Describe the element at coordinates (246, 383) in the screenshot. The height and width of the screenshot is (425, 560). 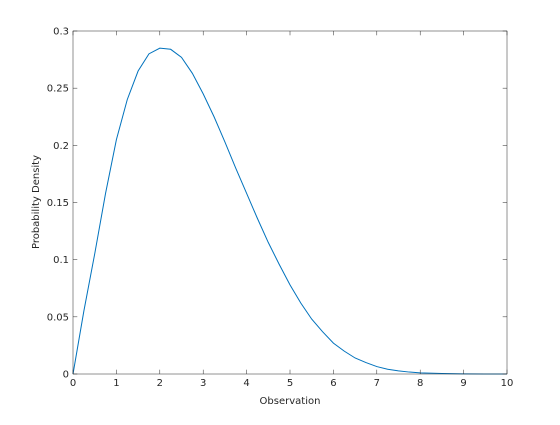
I see `x-tick-label: 4` at that location.